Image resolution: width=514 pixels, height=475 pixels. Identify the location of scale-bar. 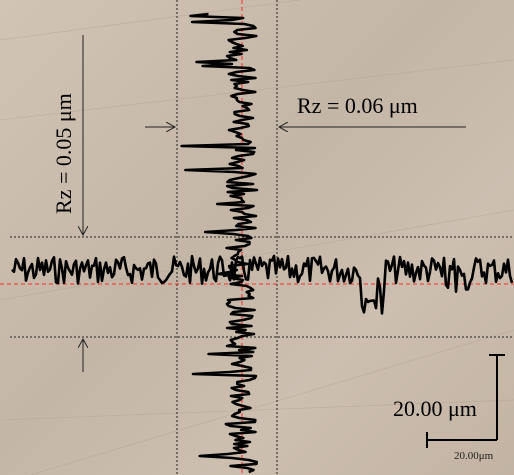
(465, 401).